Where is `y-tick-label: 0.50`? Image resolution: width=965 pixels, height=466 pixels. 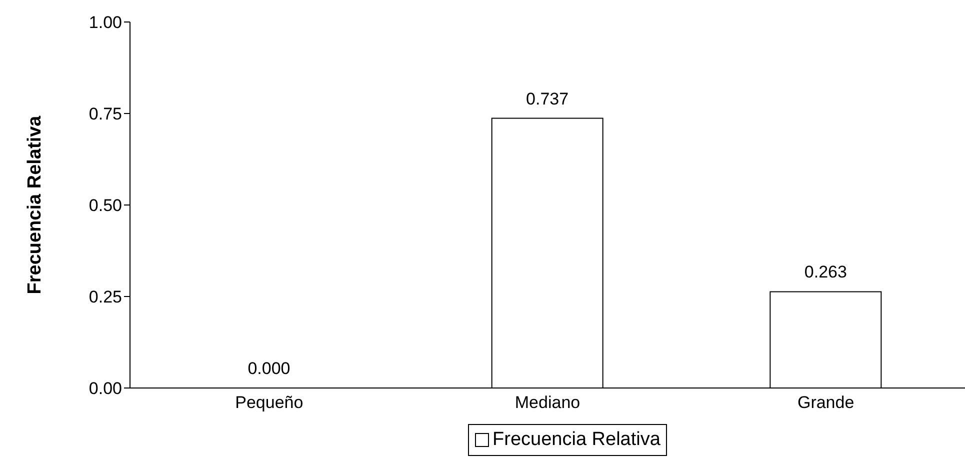 y-tick-label: 0.50 is located at coordinates (105, 206).